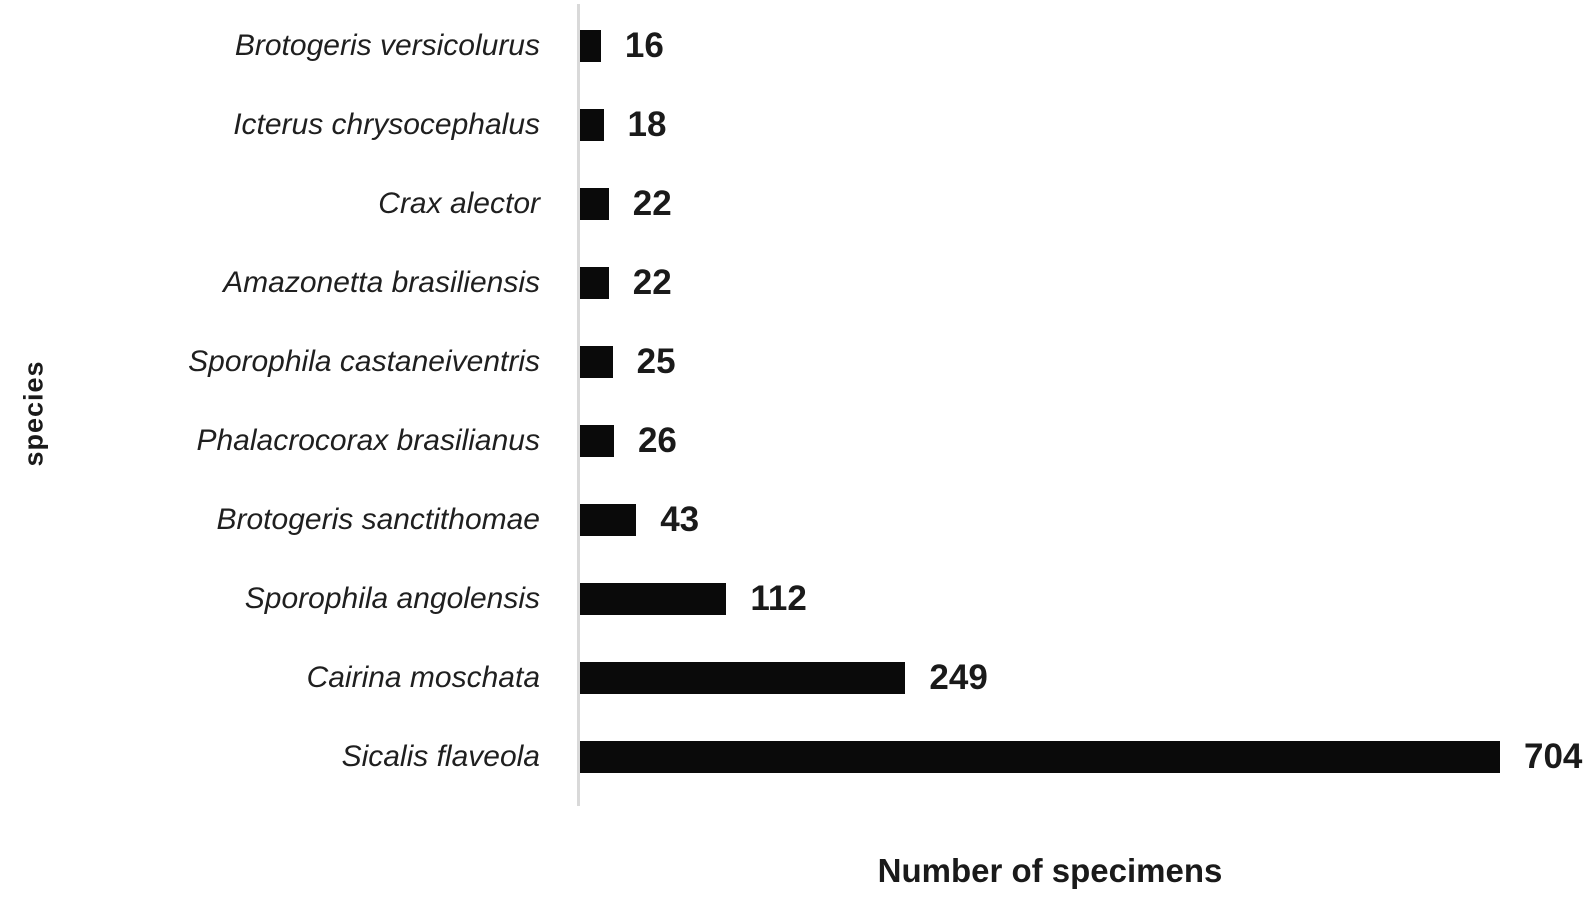  What do you see at coordinates (386, 124) in the screenshot?
I see `category-label: Icterus chrysocephalus` at bounding box center [386, 124].